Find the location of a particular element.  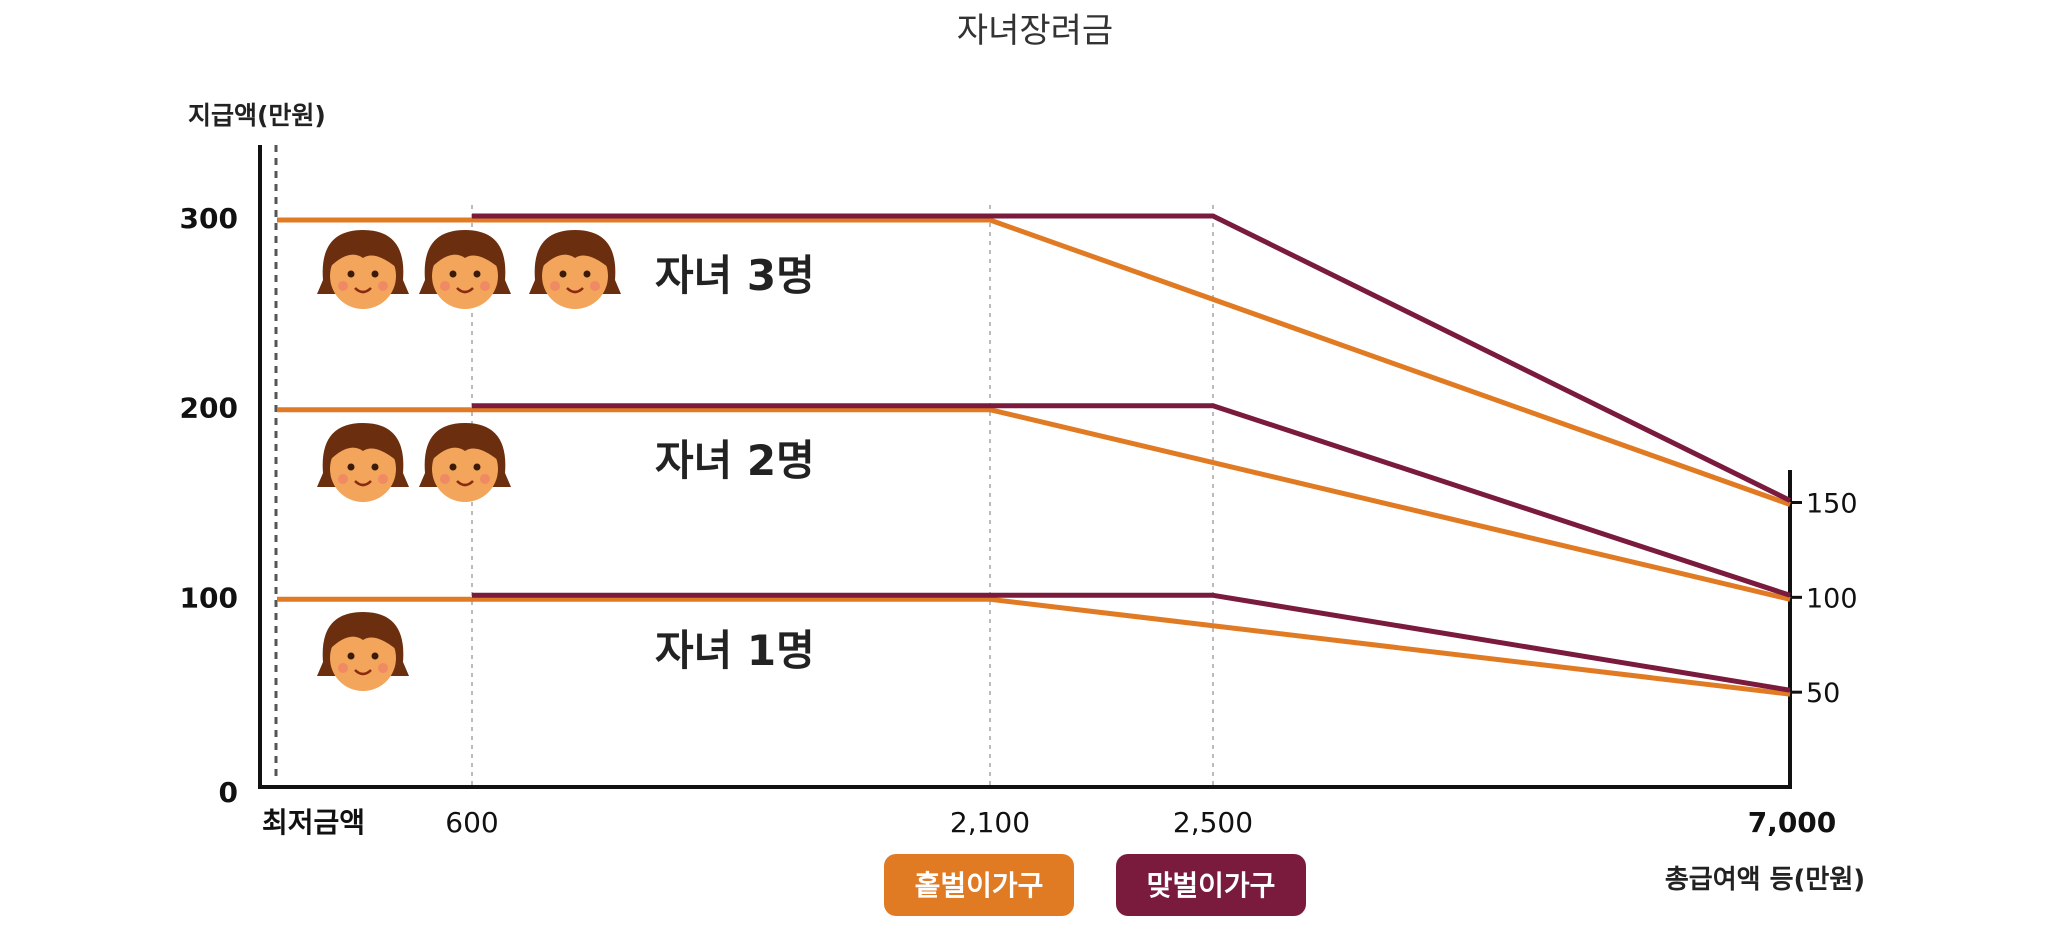

x-tick-label: 2,500 is located at coordinates (1213, 822).